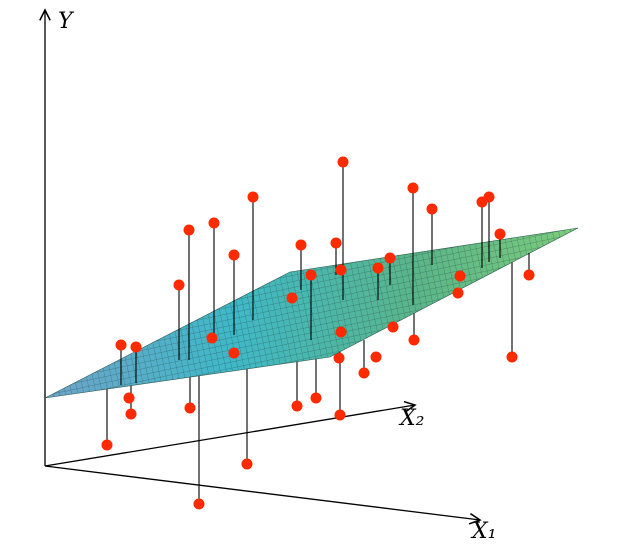  What do you see at coordinates (66, 21) in the screenshot?
I see `y-axis-label: Y` at bounding box center [66, 21].